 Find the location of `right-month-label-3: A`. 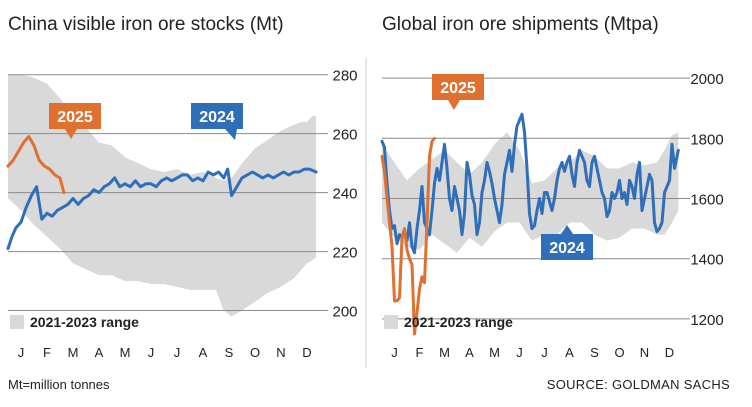

right-month-label-3: A is located at coordinates (469, 352).